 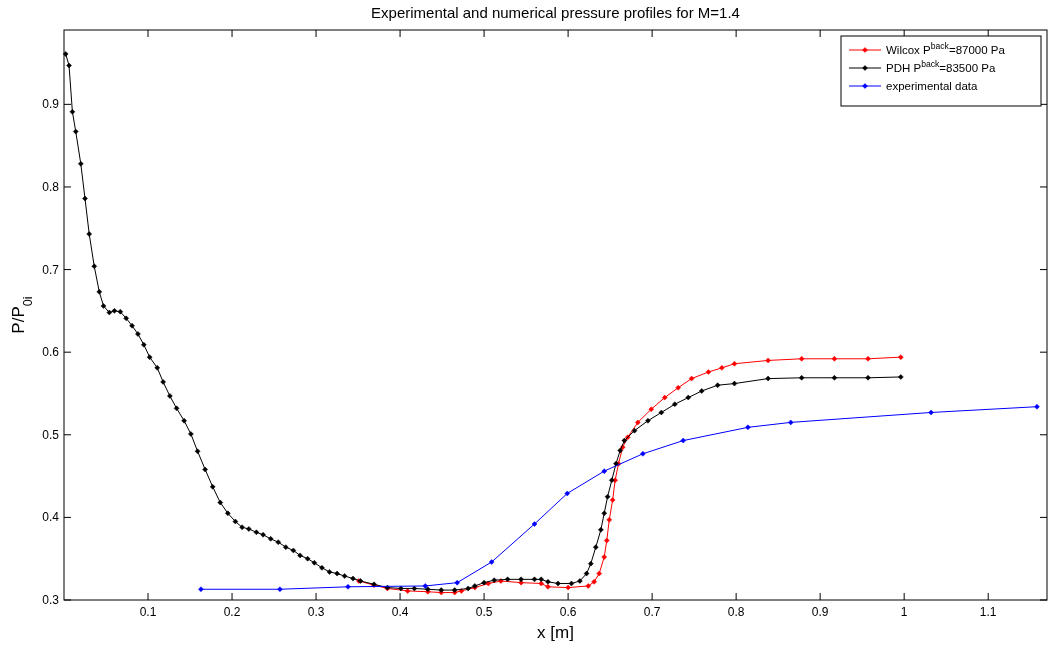 I want to click on x-tick-label: 0.7, so click(x=652, y=612).